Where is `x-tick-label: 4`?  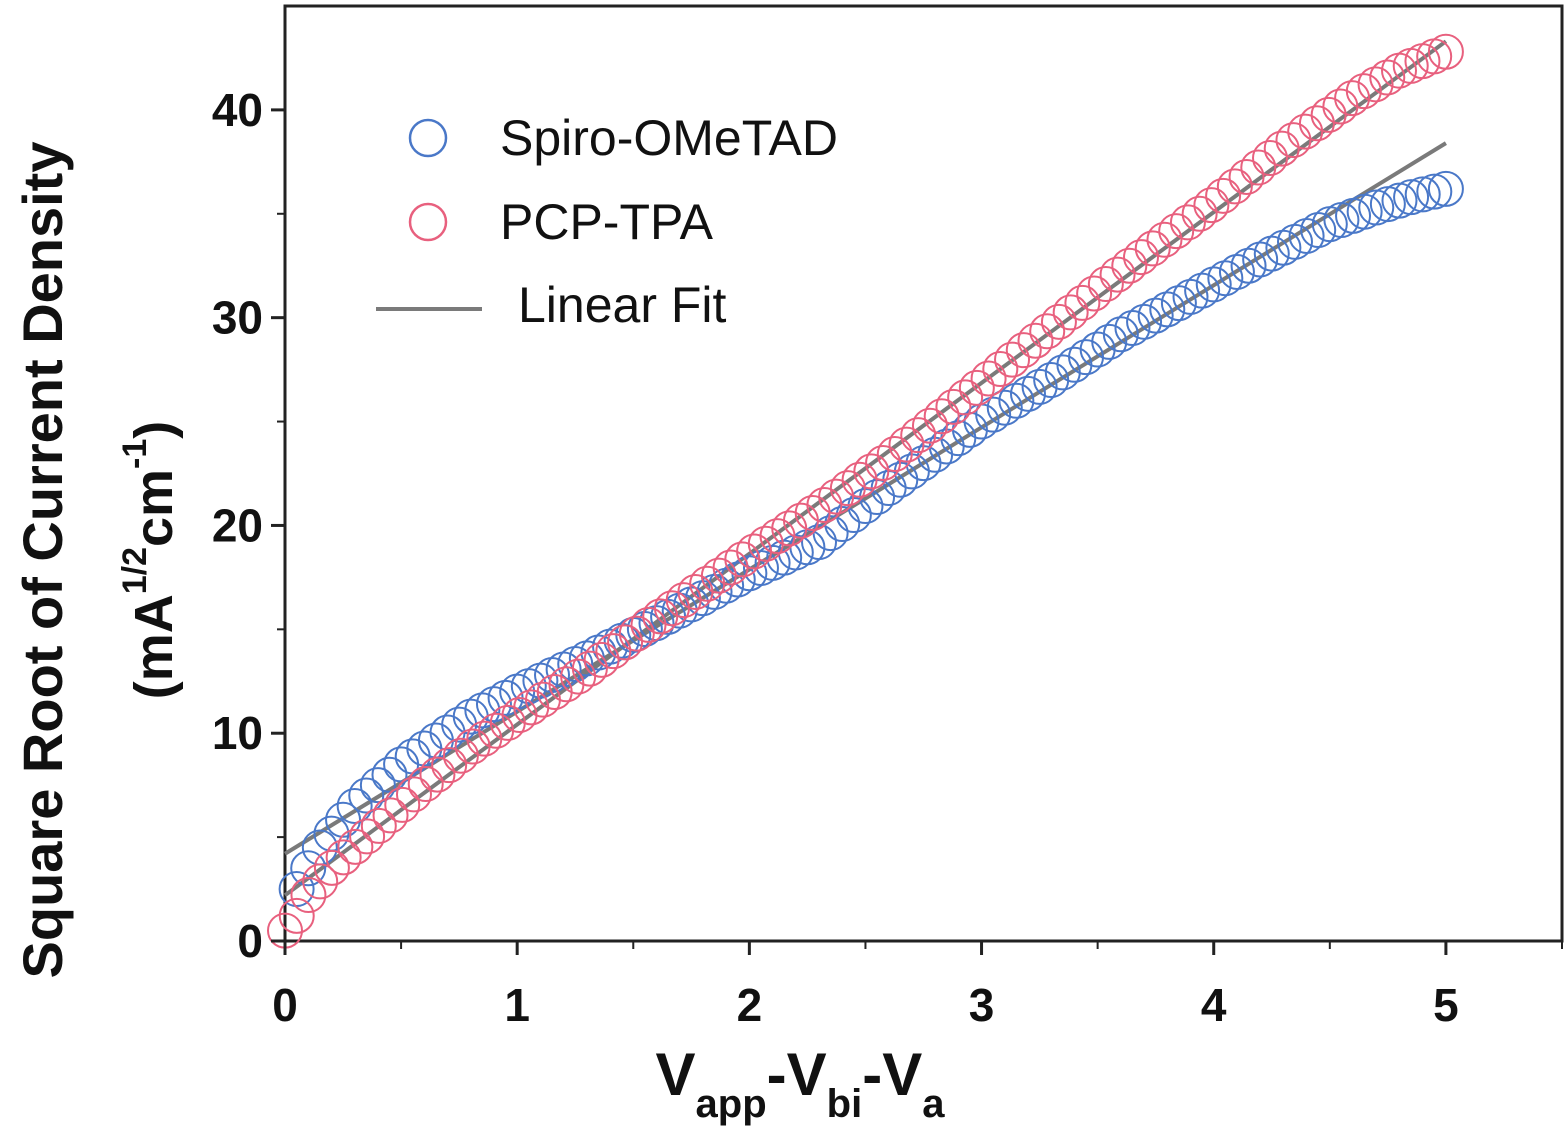 x-tick-label: 4 is located at coordinates (1214, 1005).